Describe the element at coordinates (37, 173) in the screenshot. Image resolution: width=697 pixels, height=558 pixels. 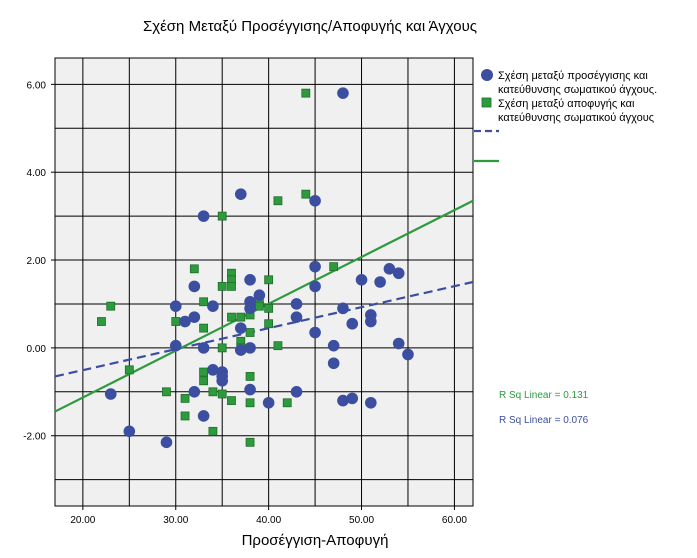
I see `y-tick-label: 4.00` at that location.